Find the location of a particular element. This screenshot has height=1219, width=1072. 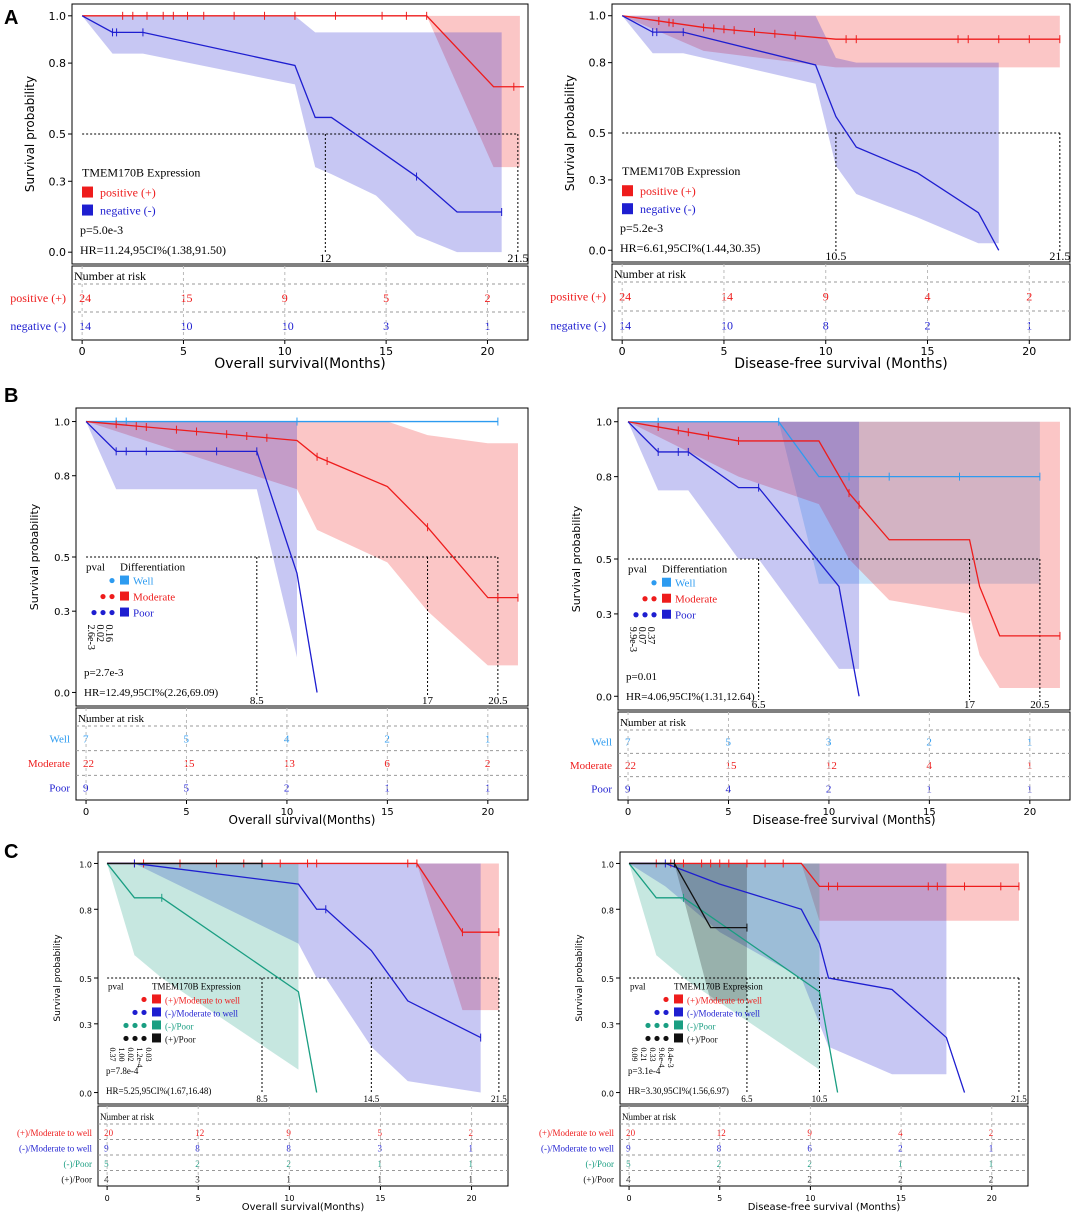

panel-letter-b: B is located at coordinates (11, 396).